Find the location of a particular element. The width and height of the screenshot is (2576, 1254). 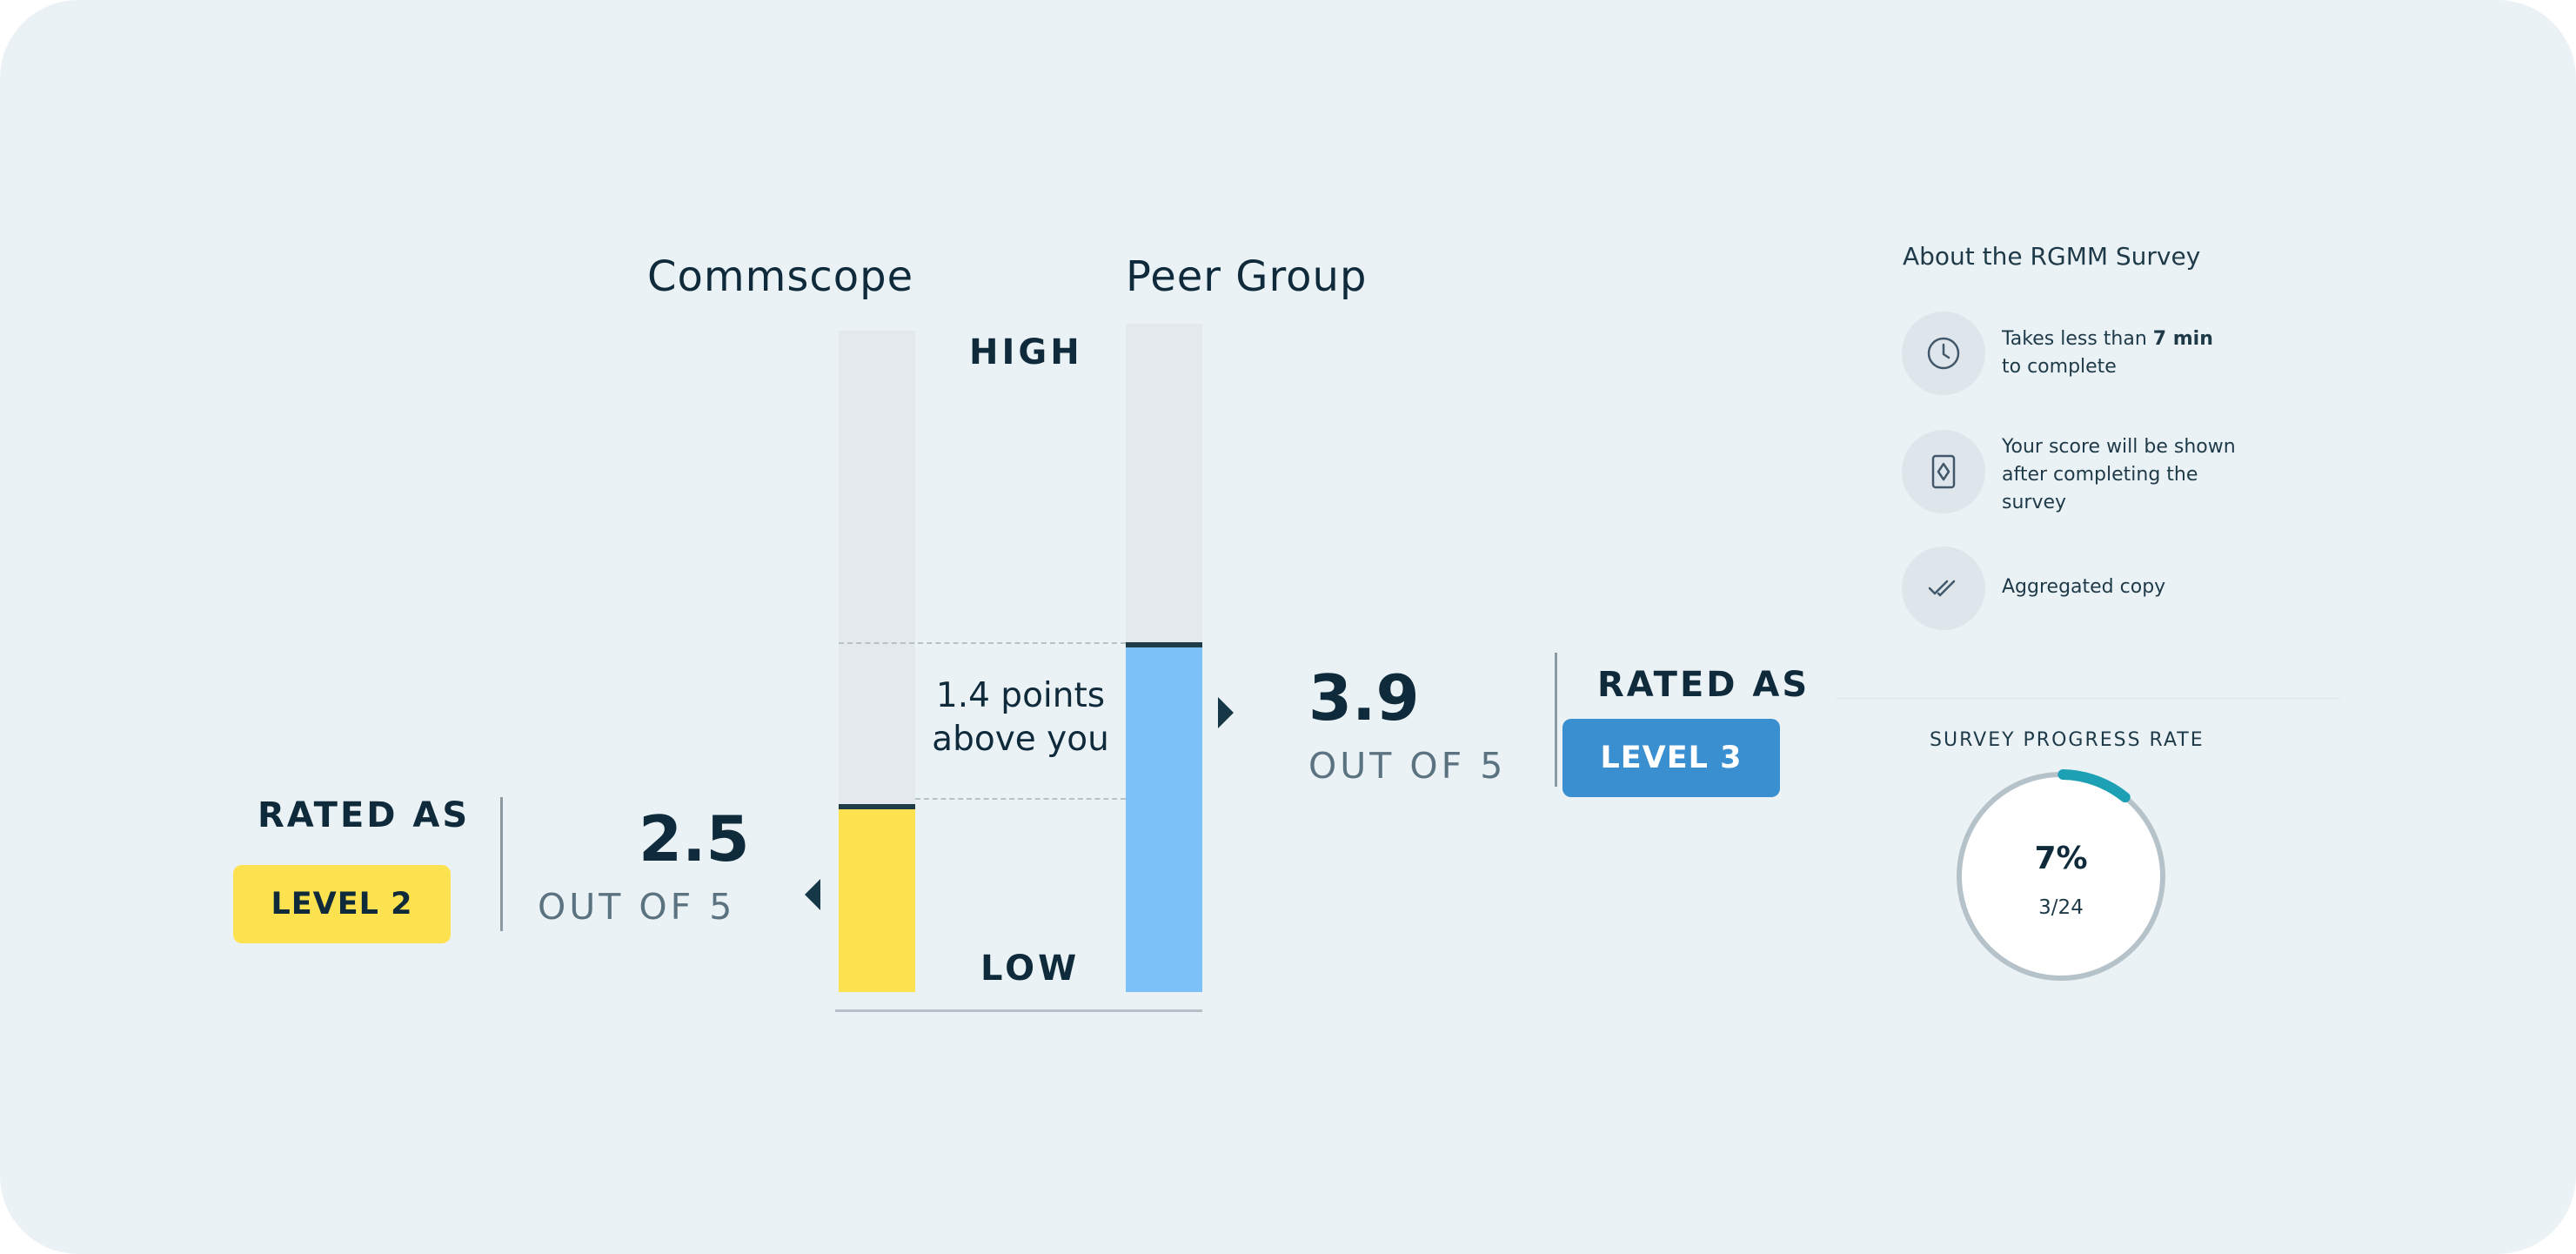

progress-ring-track is located at coordinates (2061, 877).